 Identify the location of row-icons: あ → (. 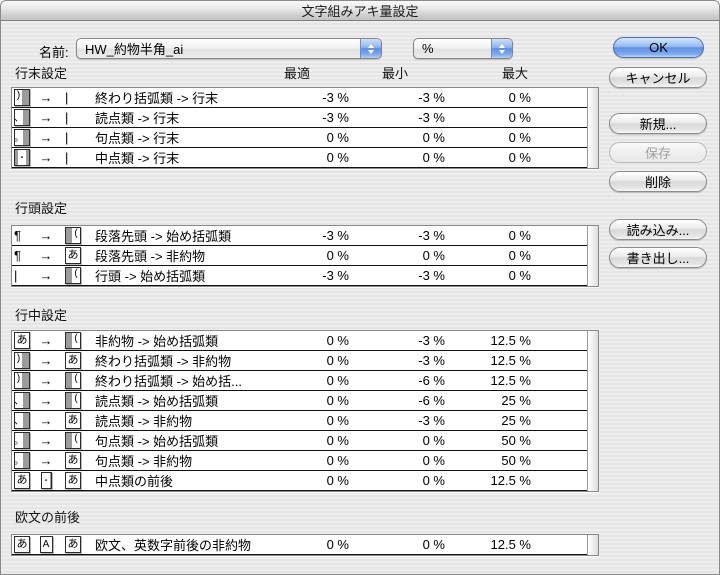
(54, 340).